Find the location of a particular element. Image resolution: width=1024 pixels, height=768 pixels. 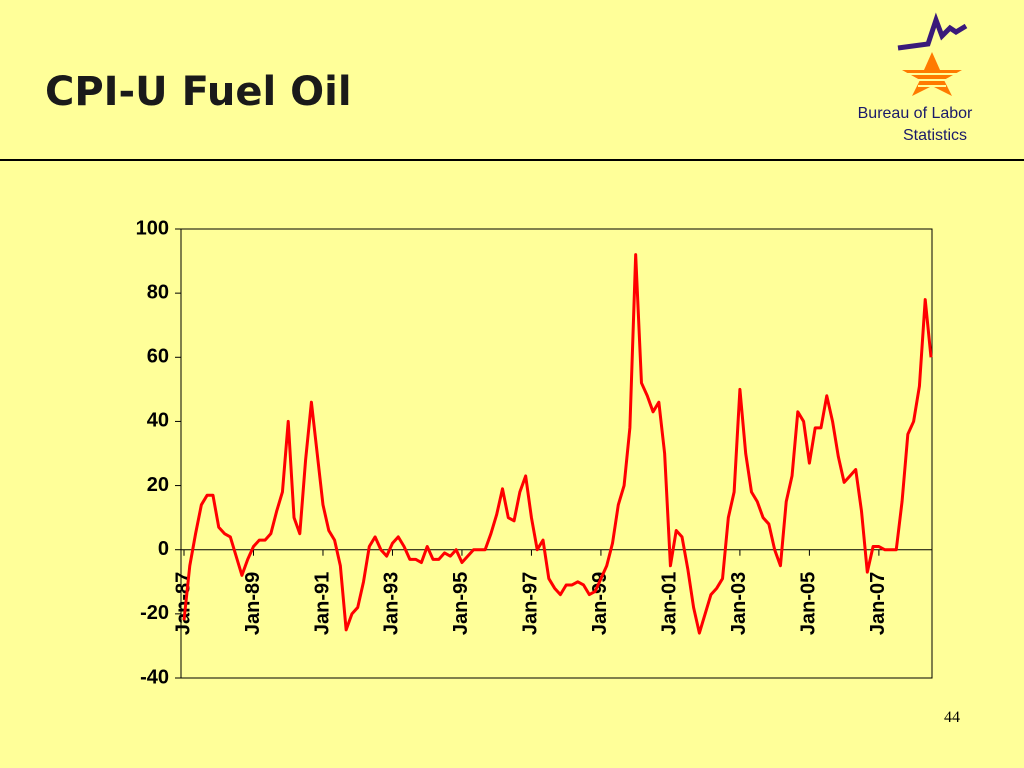

x-tick-label: Jan-97 is located at coordinates (531, 603).